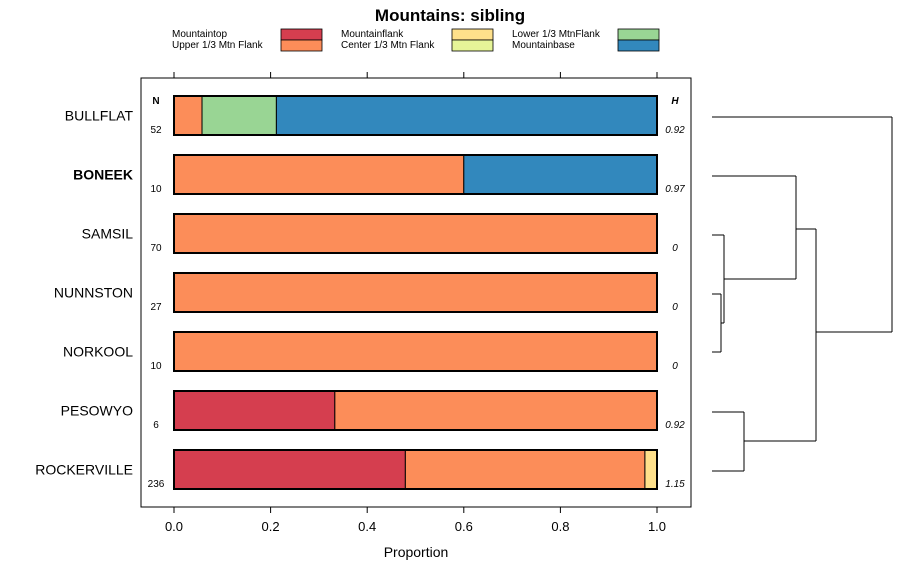 This screenshot has height=580, width=900. Describe the element at coordinates (156, 189) in the screenshot. I see `n-value-boneek: 10` at that location.